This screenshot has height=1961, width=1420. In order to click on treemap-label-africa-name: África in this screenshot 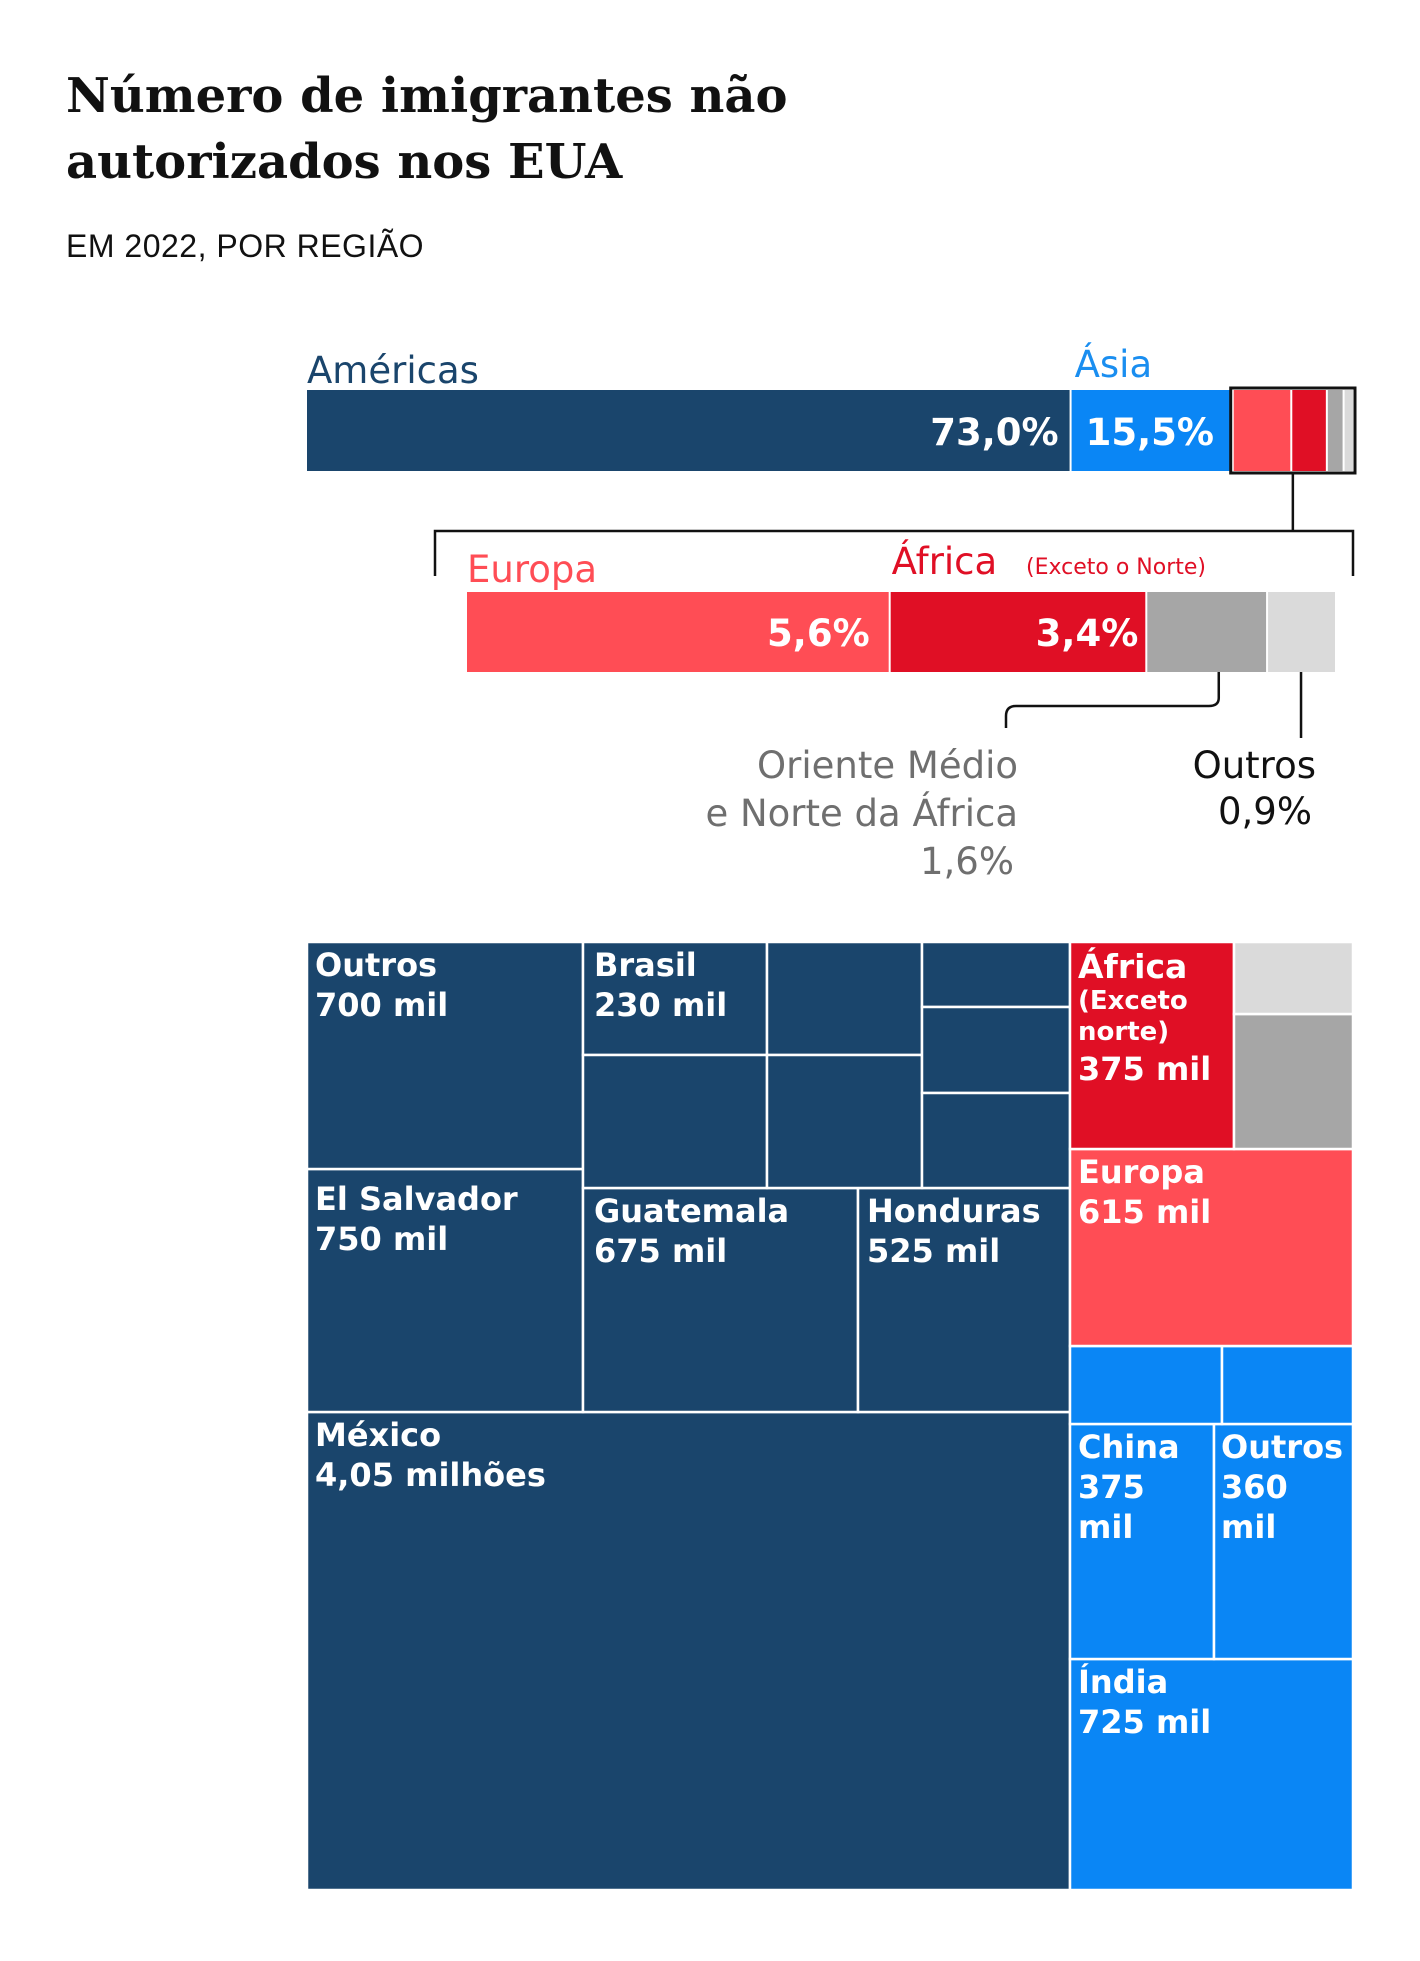, I will do `click(1132, 966)`.